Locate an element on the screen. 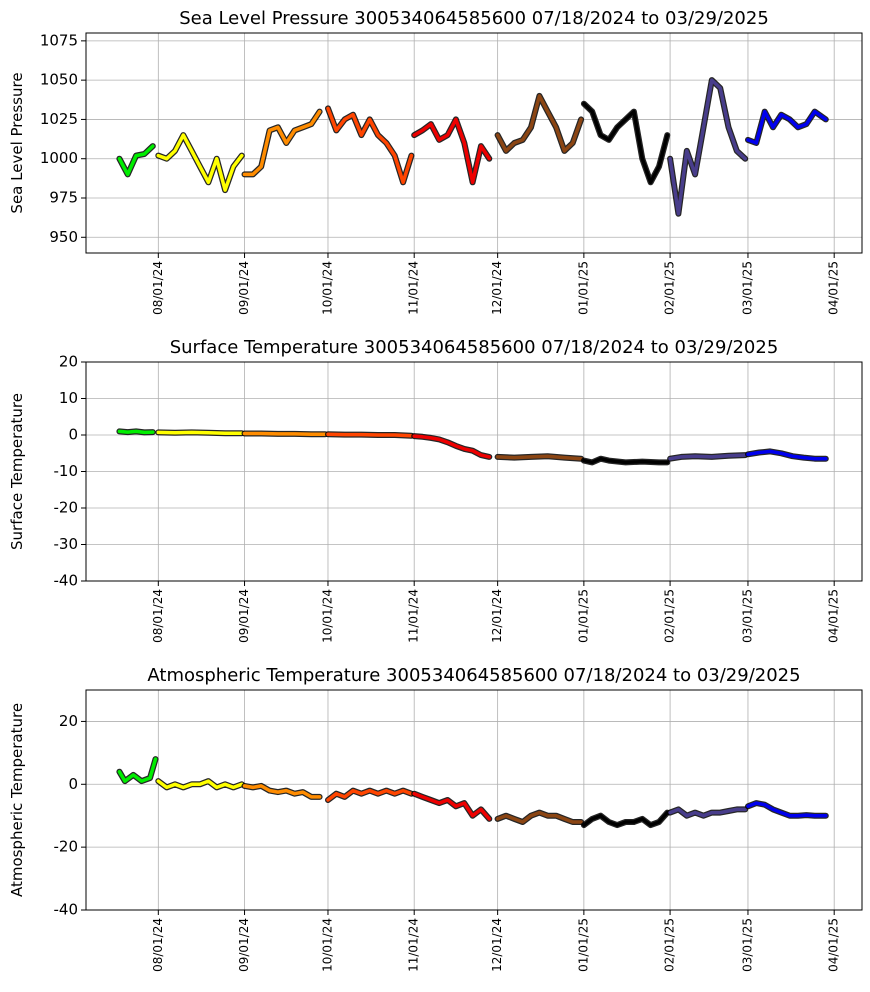 This screenshot has width=870, height=992. y-tick-label: 1000 is located at coordinates (59, 158).